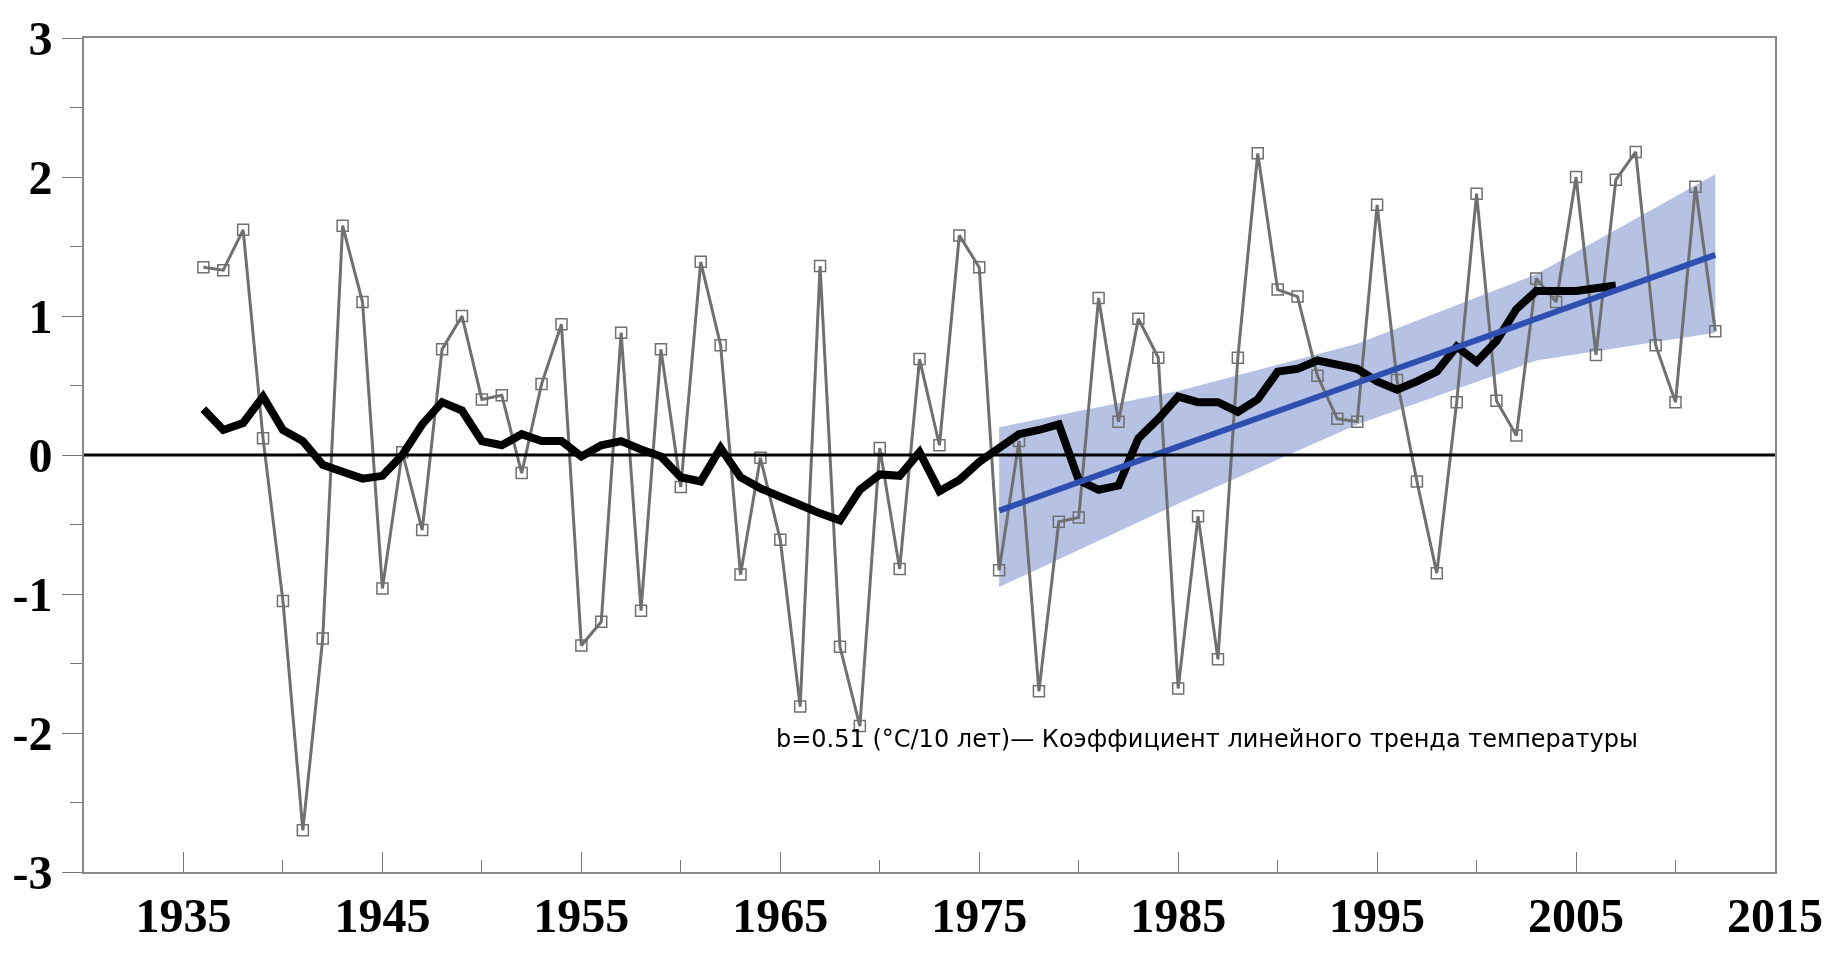  What do you see at coordinates (32, 594) in the screenshot?
I see `y-tick-label: -1` at bounding box center [32, 594].